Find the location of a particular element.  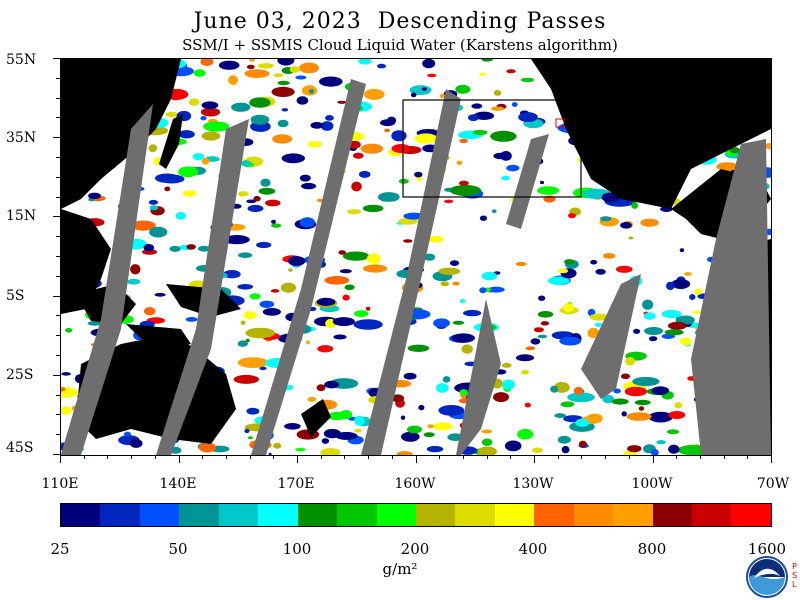

colorbar-label-200: 200 is located at coordinates (415, 549).